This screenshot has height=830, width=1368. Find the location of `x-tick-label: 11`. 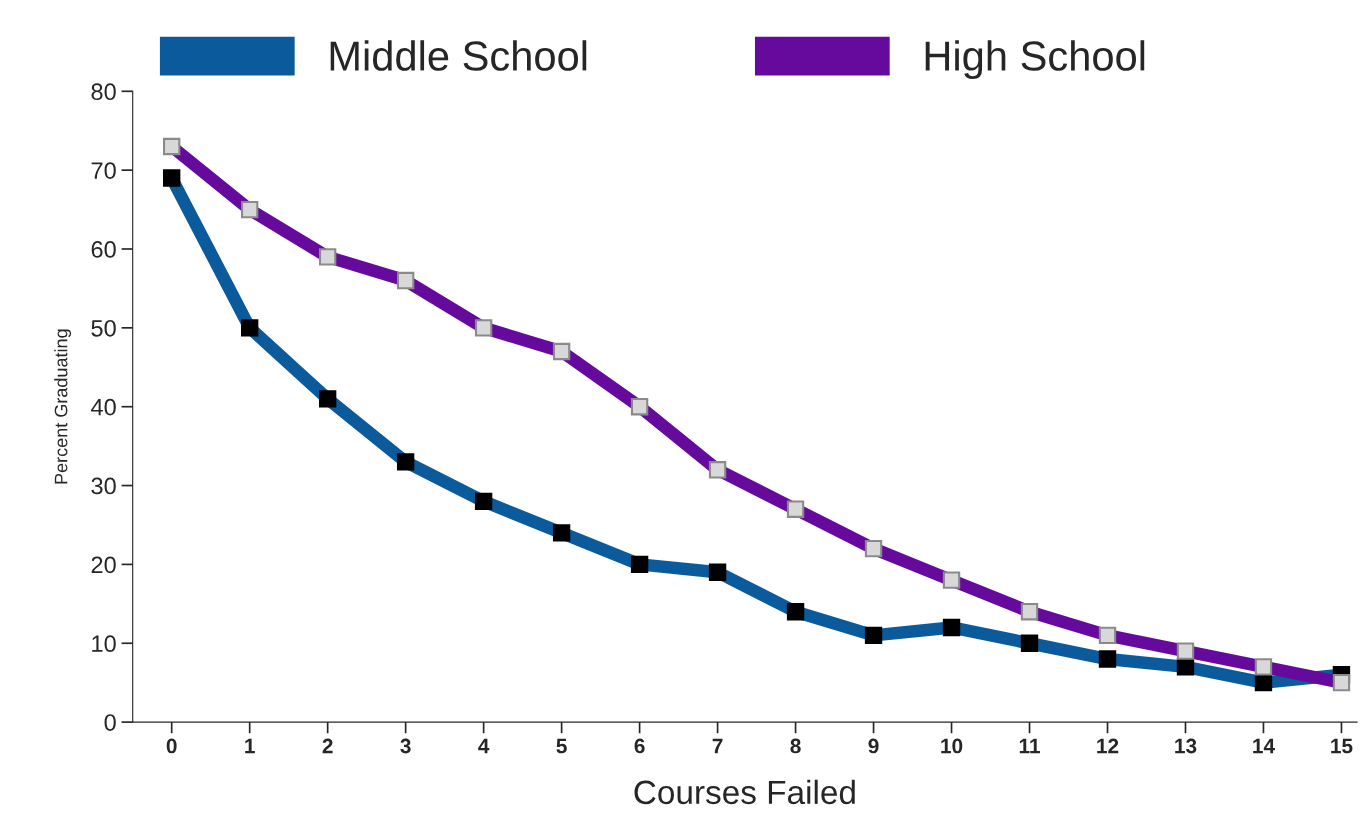

x-tick-label: 11 is located at coordinates (1029, 746).